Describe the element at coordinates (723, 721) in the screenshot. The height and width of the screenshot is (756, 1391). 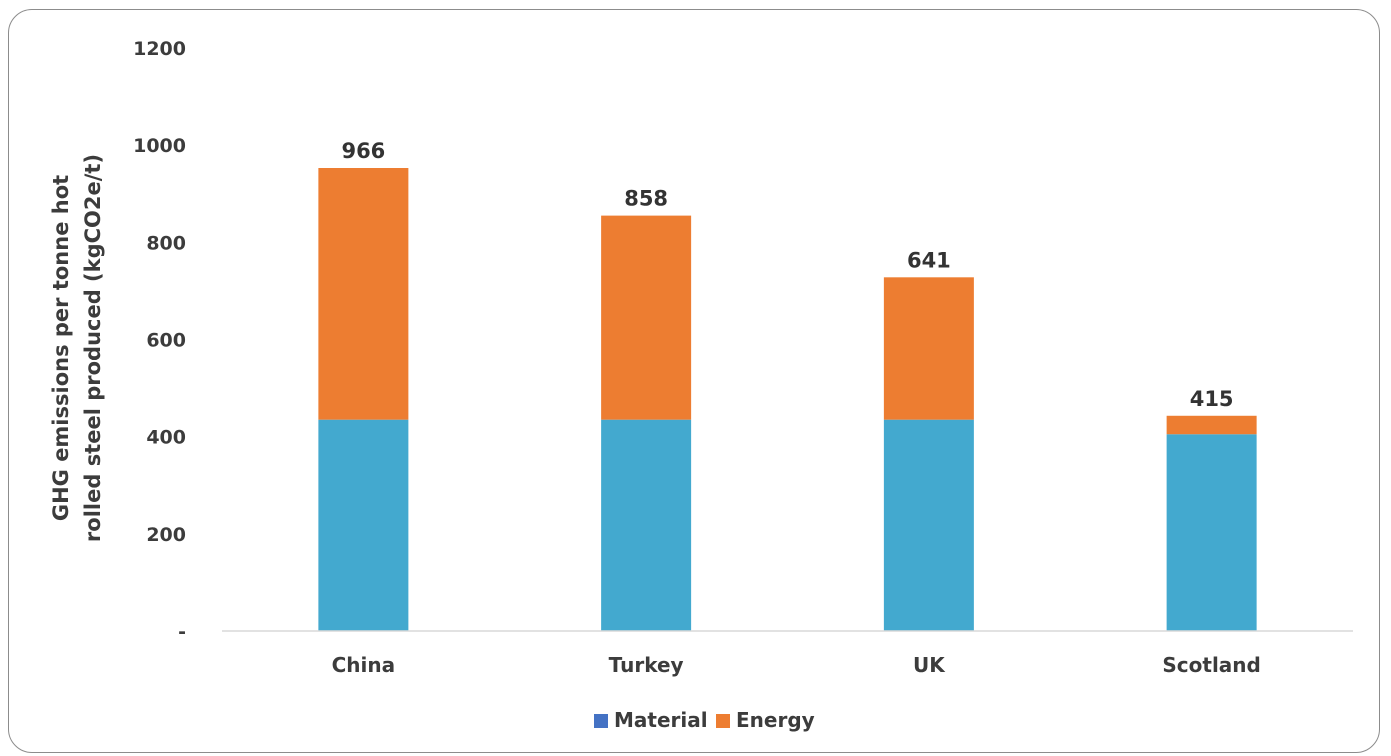
I see `legend-swatch-energy` at that location.